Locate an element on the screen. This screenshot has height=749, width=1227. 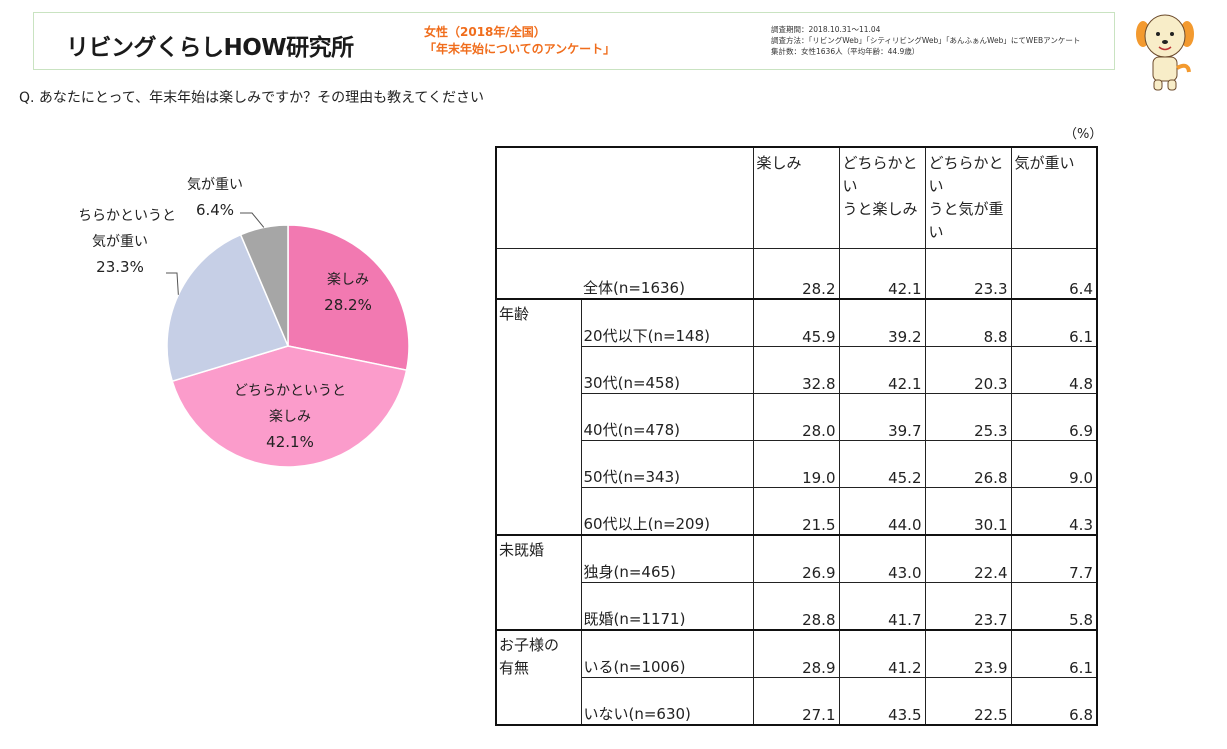
column-header-line: うと気が重 is located at coordinates (966, 209).